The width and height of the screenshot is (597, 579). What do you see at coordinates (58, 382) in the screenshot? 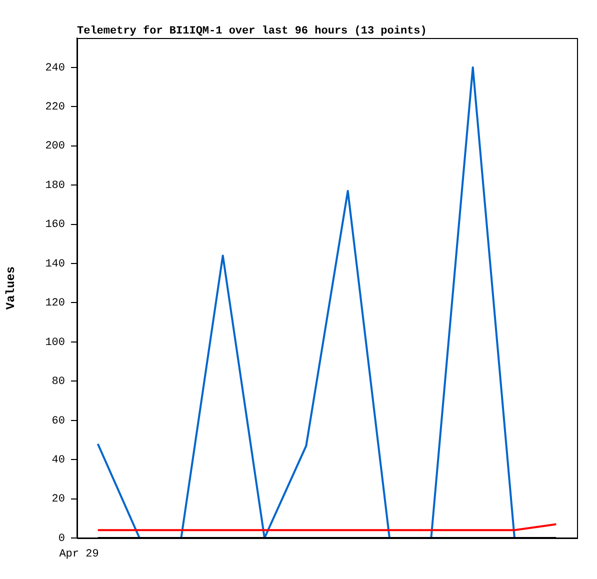
I see `y-tick-label: 80` at bounding box center [58, 382].